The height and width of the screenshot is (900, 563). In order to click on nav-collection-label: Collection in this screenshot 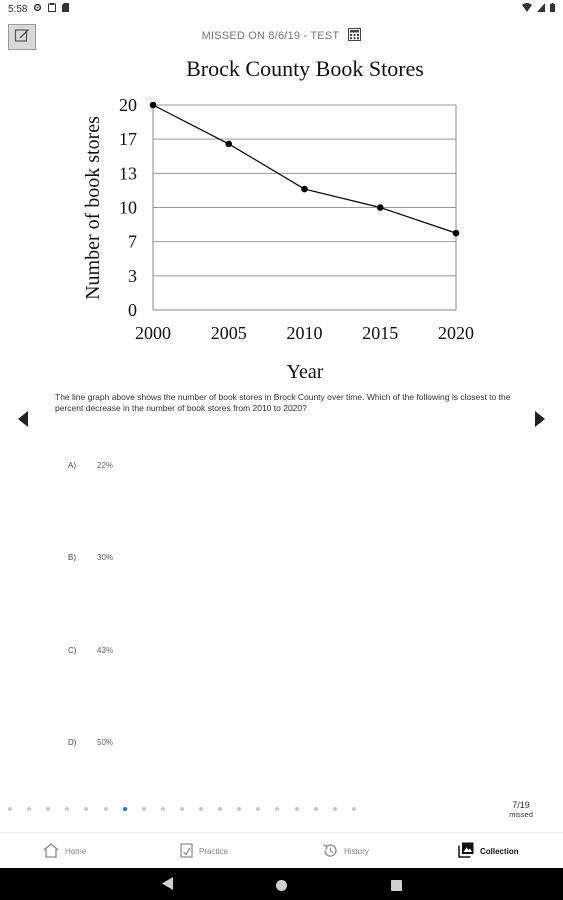, I will do `click(499, 851)`.